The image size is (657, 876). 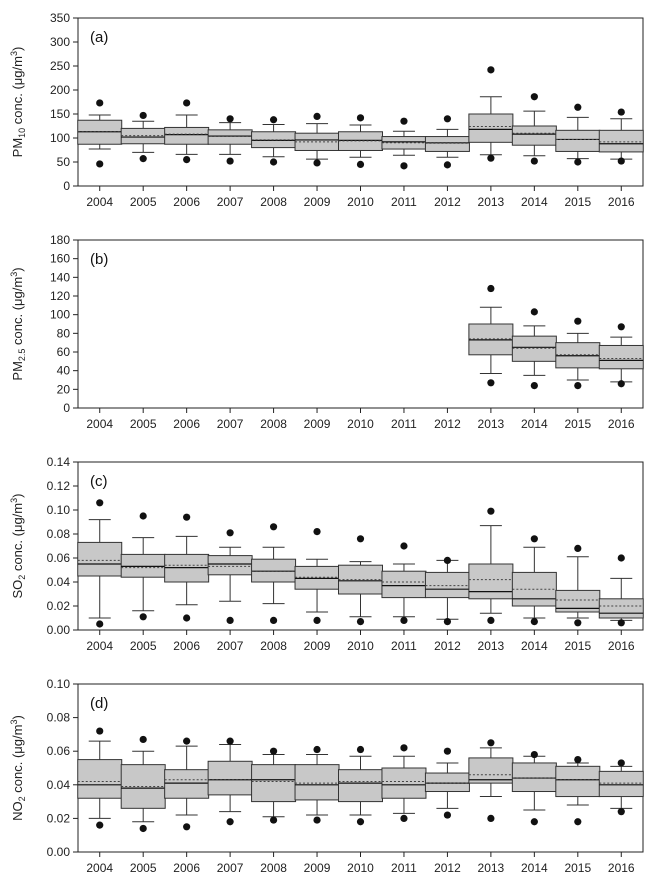 What do you see at coordinates (60, 296) in the screenshot?
I see `y-tick-label: 120` at bounding box center [60, 296].